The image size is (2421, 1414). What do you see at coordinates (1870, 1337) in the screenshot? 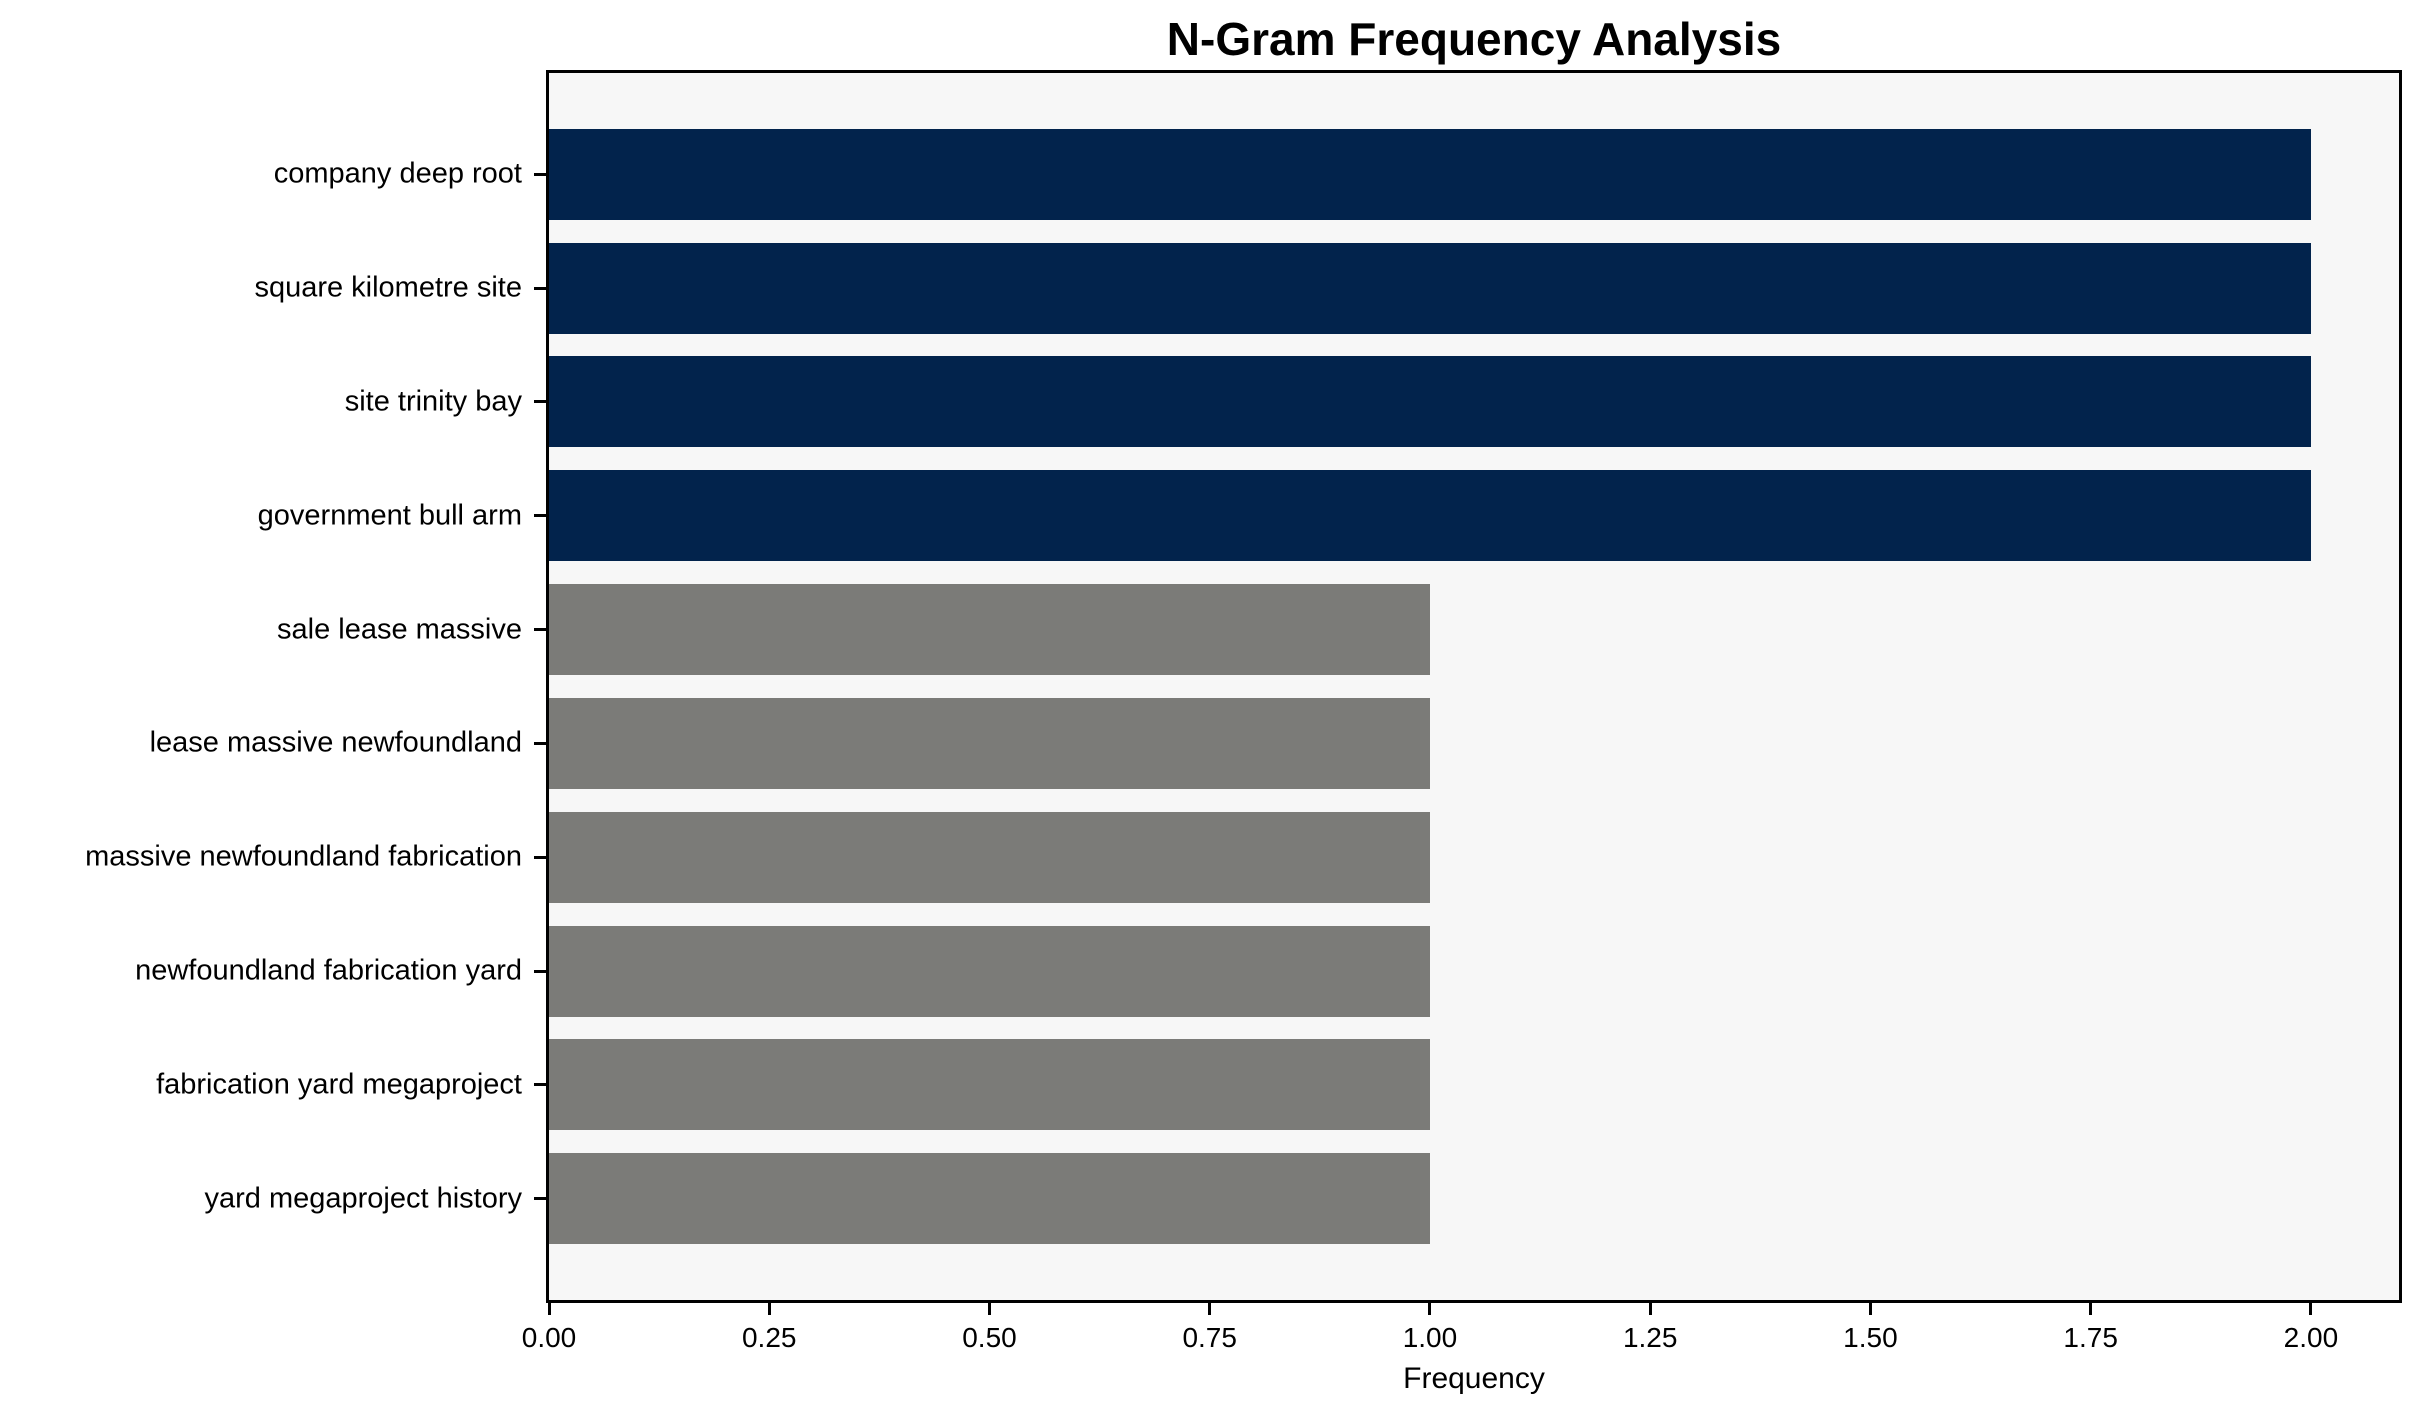
I see `x-tick-label: 1.50` at bounding box center [1870, 1337].